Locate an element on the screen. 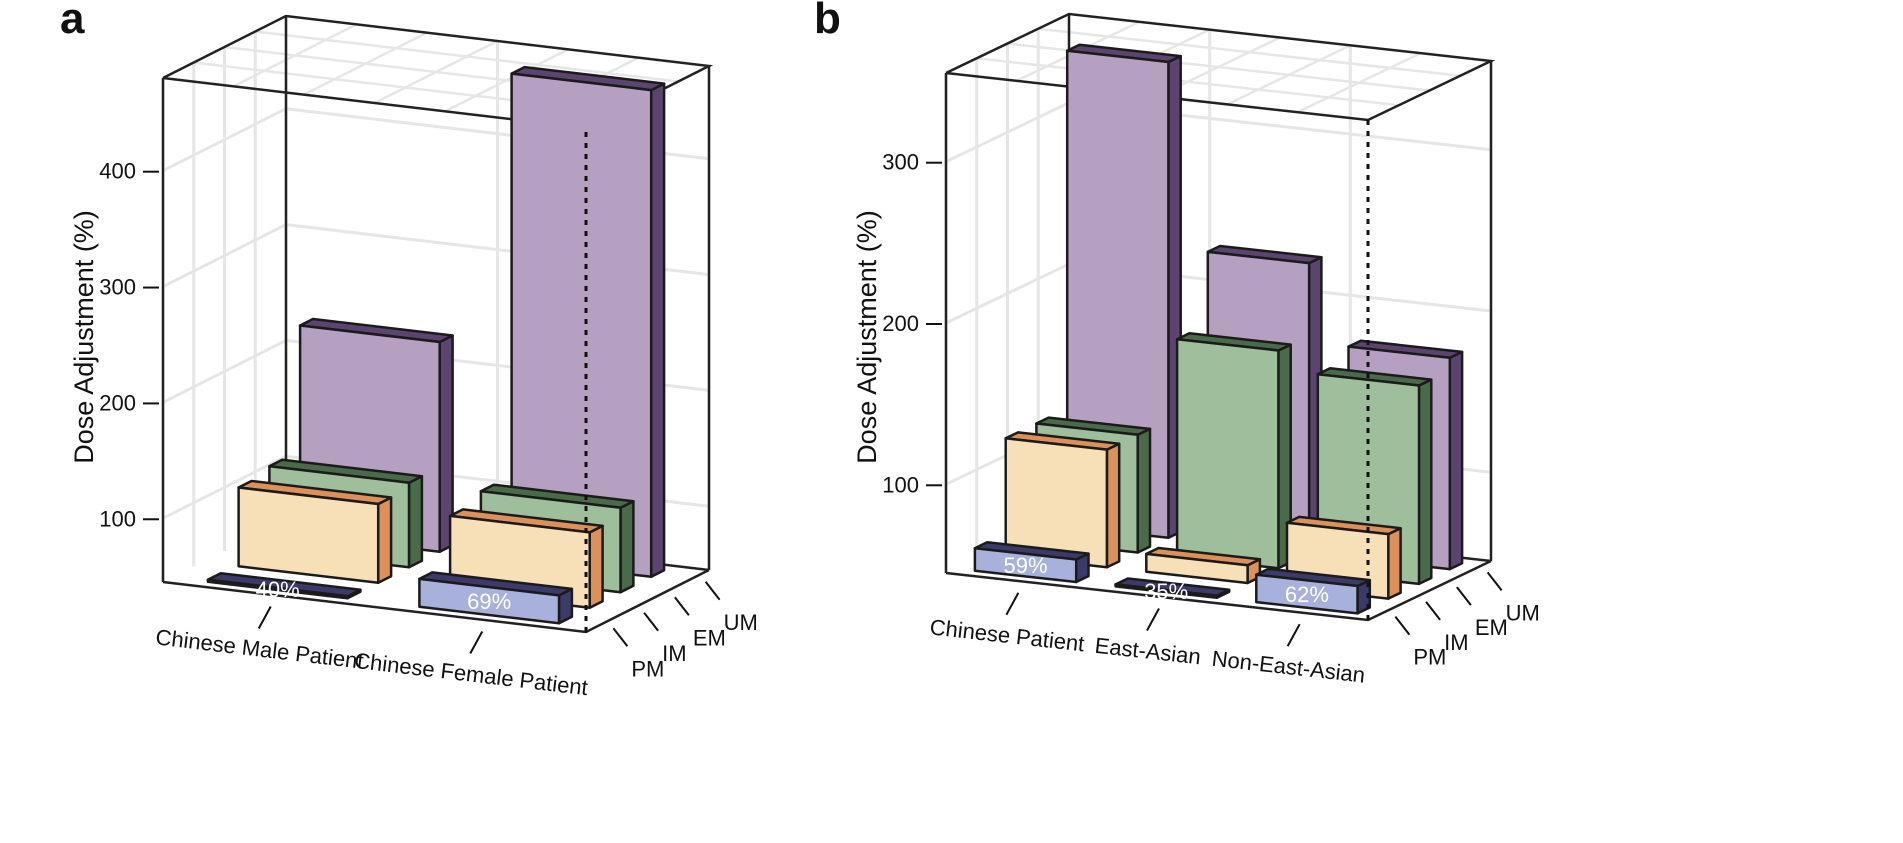  x-tick-label: Chinese Female Patient is located at coordinates (471, 674).